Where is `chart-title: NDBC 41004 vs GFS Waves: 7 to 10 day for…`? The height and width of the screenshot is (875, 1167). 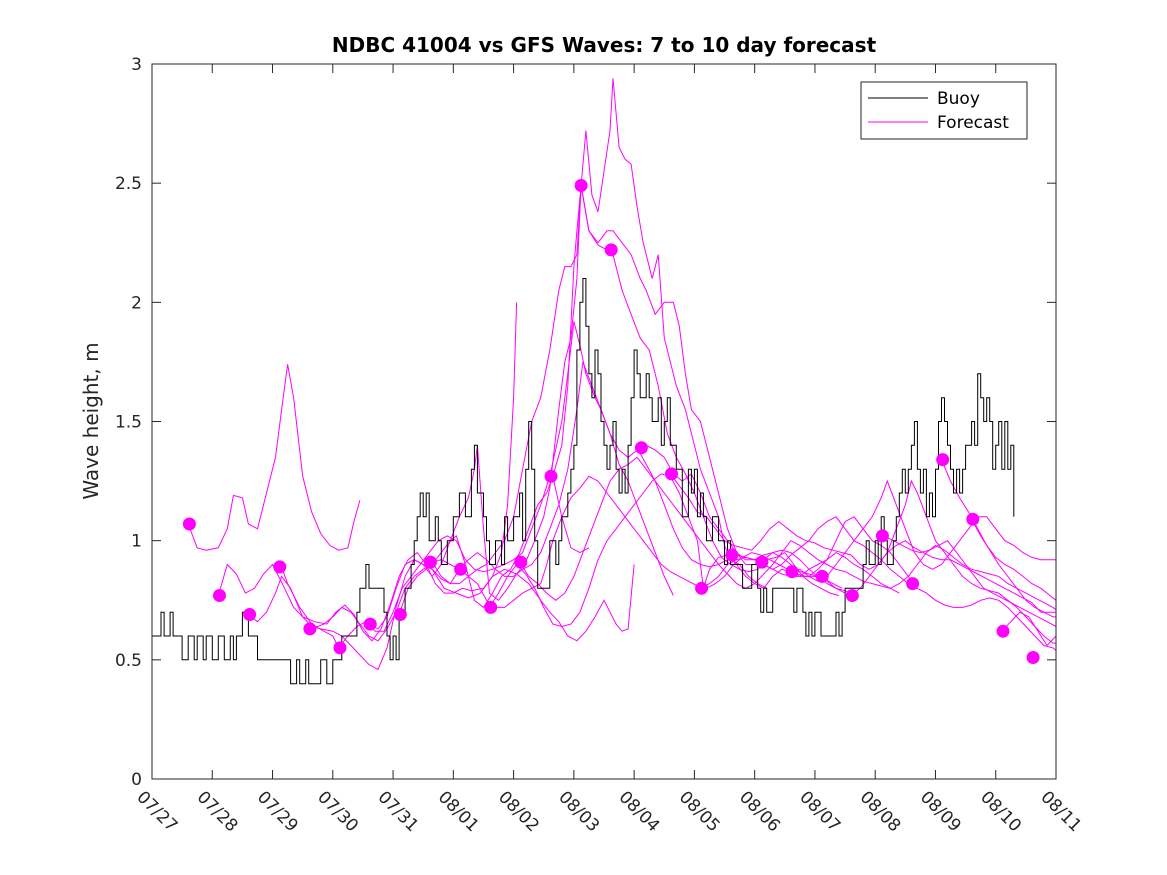 chart-title: NDBC 41004 vs GFS Waves: 7 to 10 day for… is located at coordinates (604, 45).